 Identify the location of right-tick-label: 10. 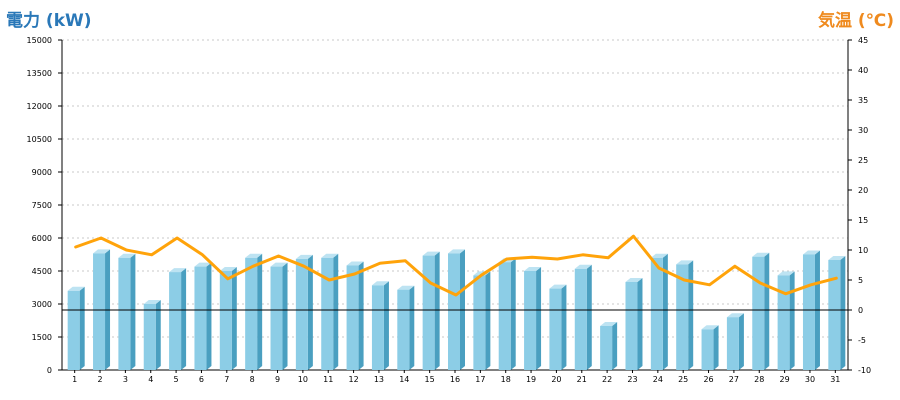
(863, 250).